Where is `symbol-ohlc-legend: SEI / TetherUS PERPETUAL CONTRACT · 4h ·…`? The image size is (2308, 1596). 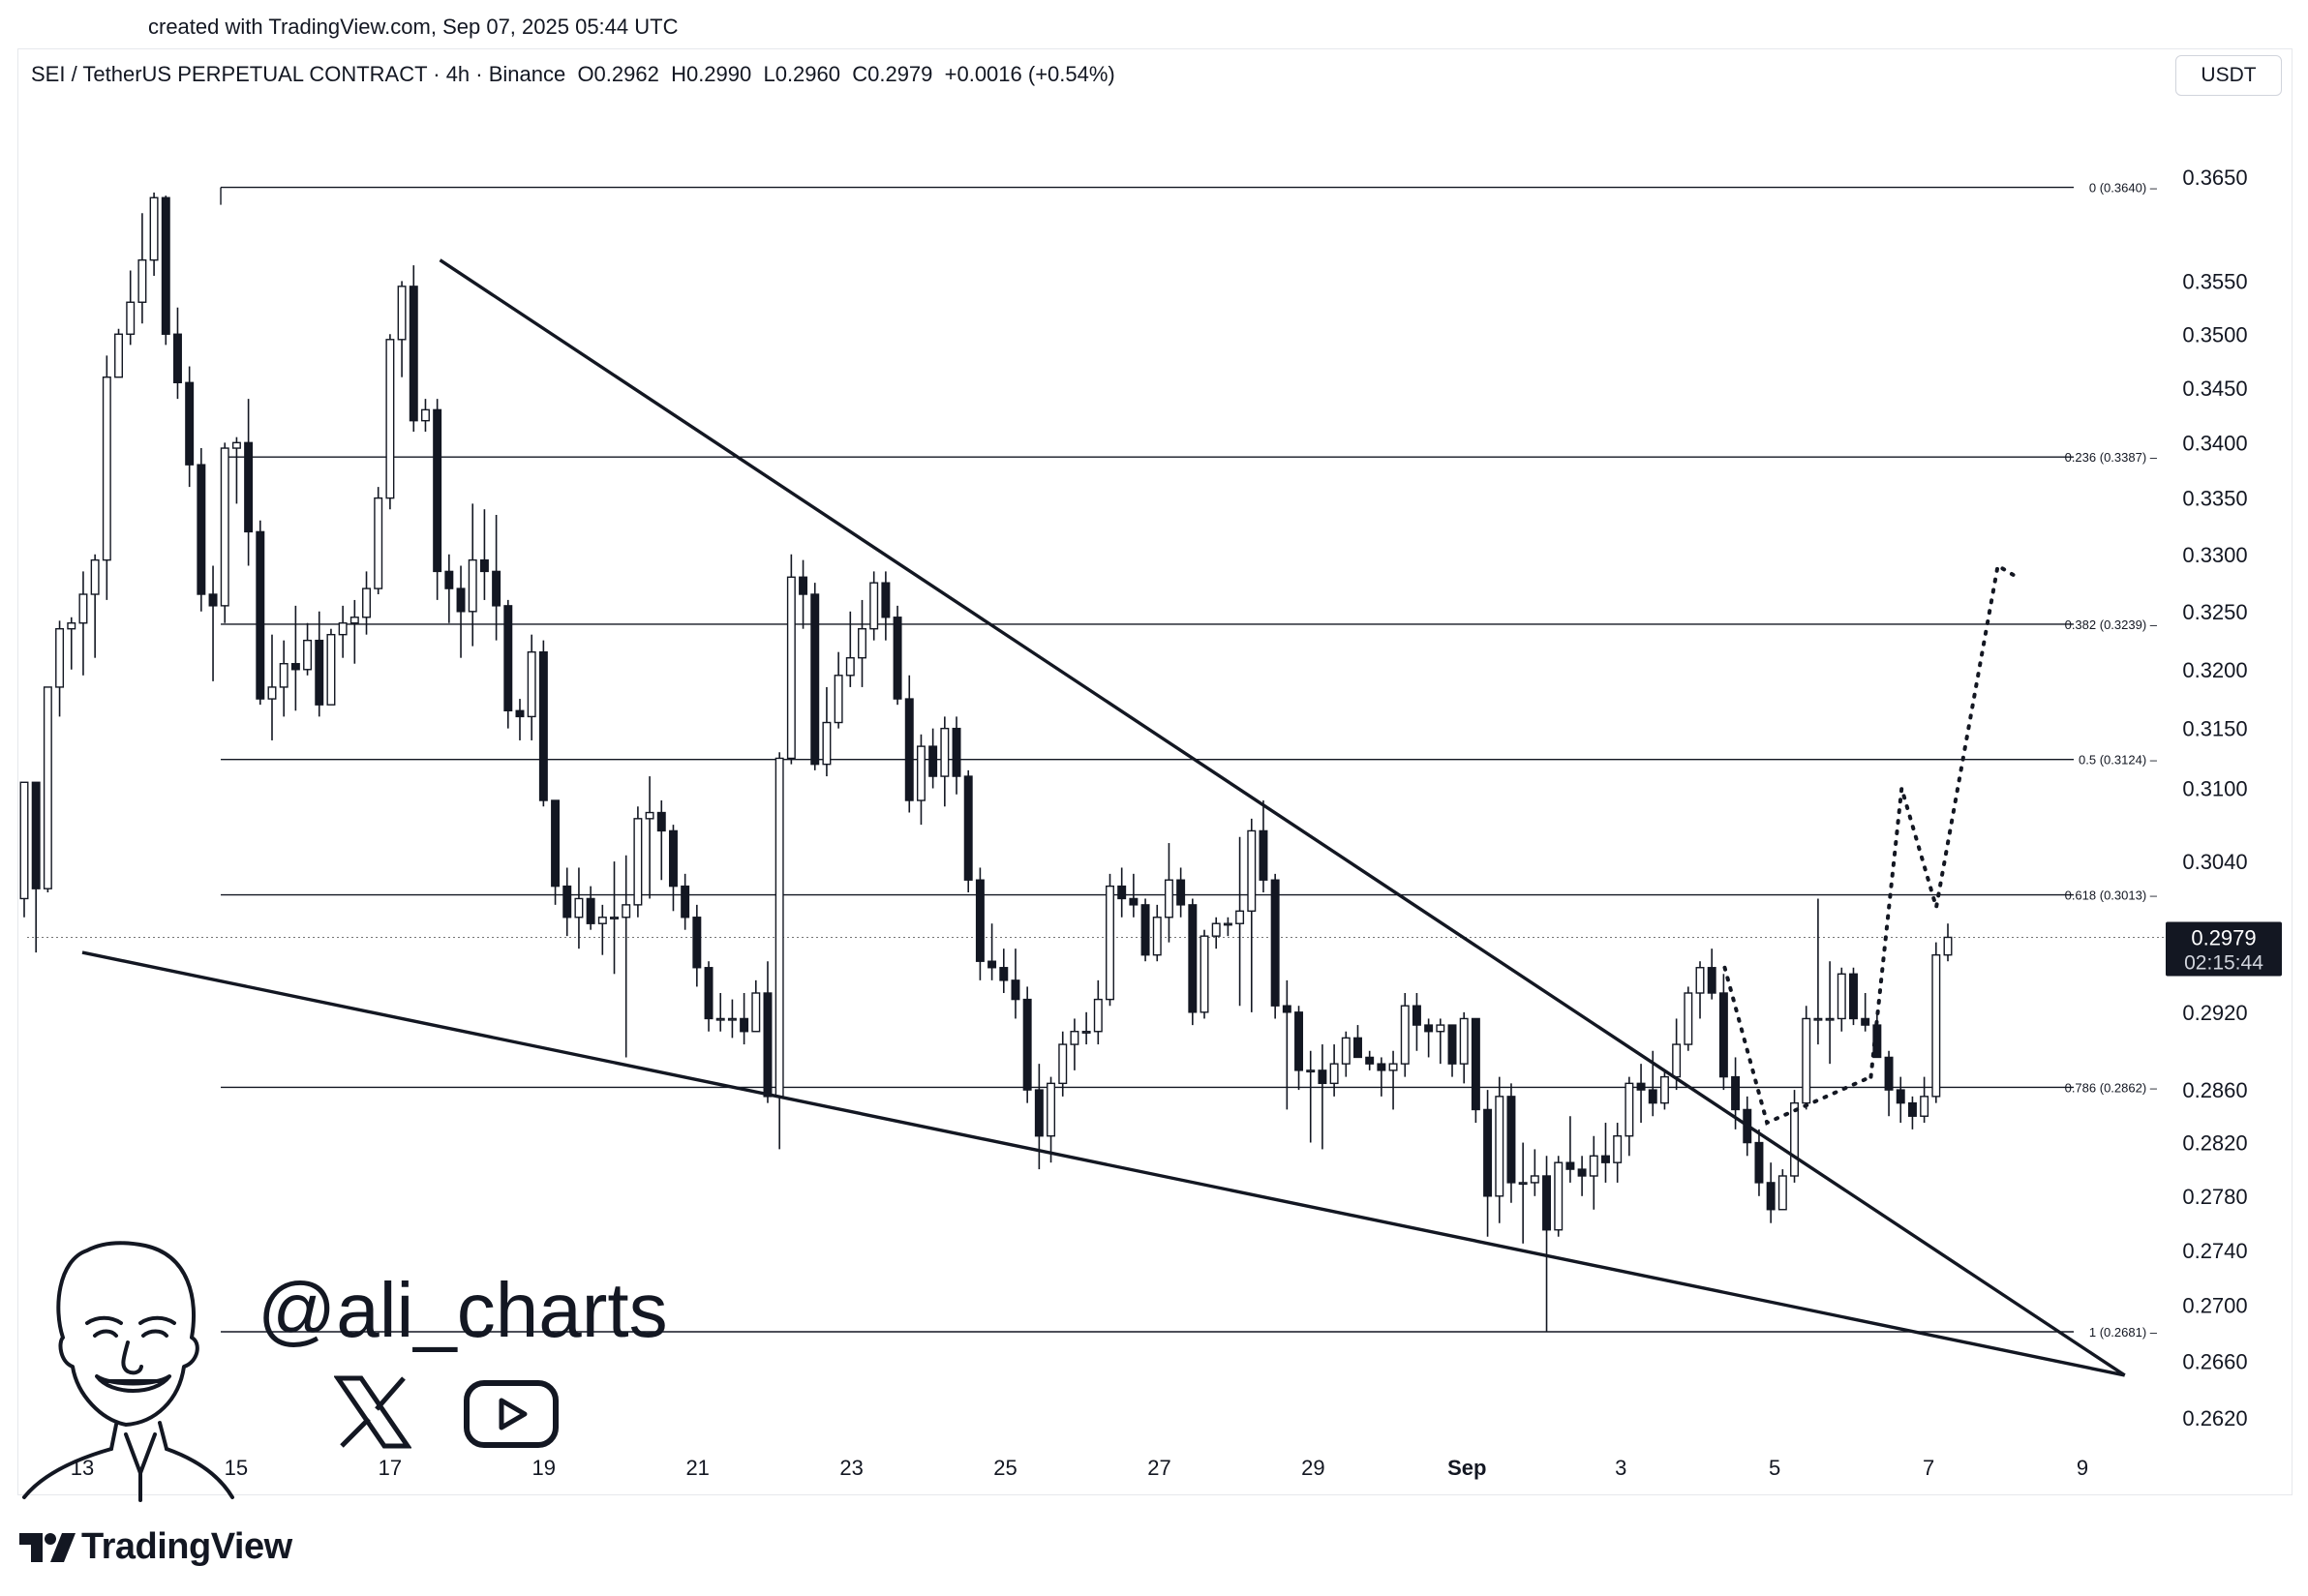
symbol-ohlc-legend: SEI / TetherUS PERPETUAL CONTRACT · 4h ·… is located at coordinates (573, 74).